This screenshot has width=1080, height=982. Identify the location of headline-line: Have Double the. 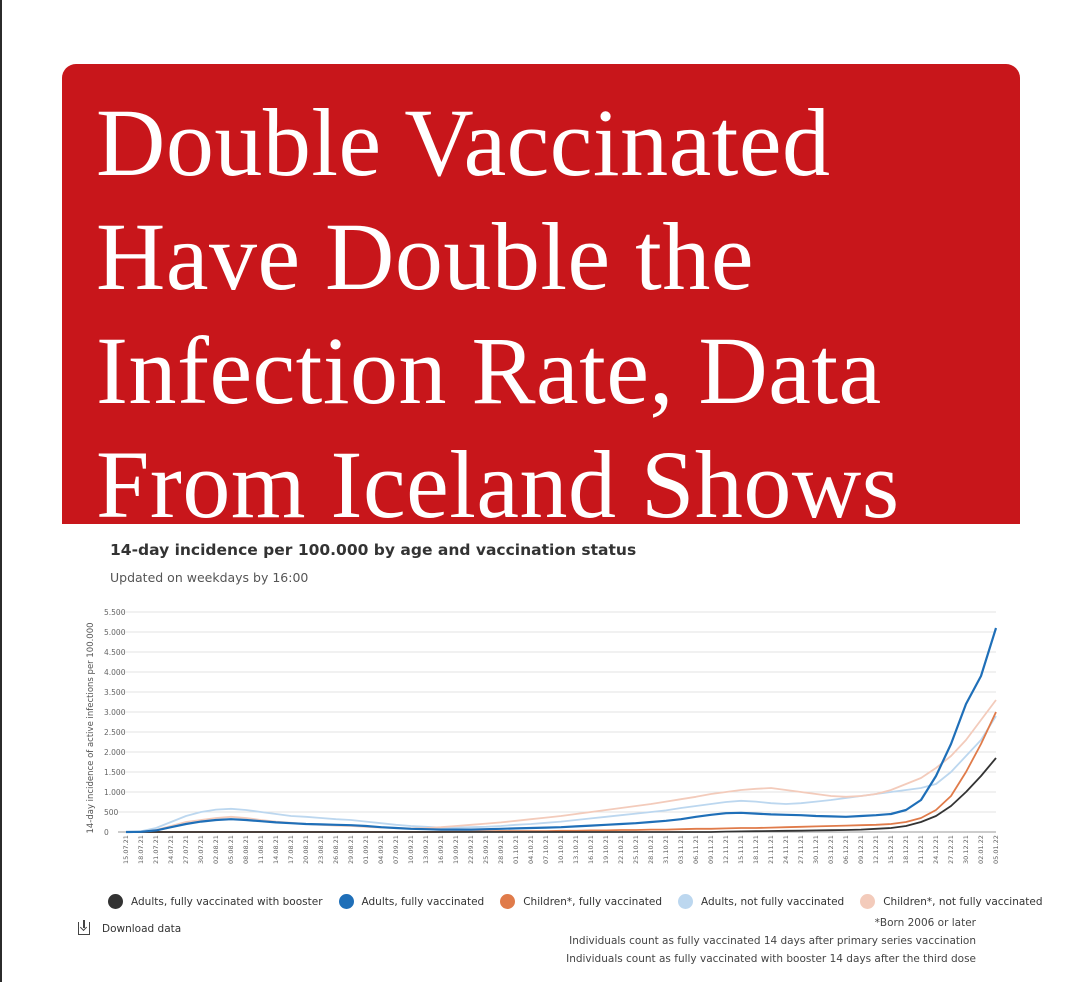
(425, 256).